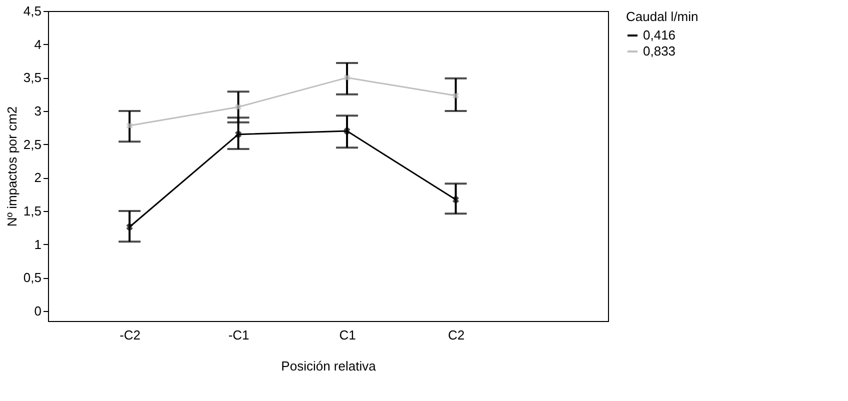 The image size is (848, 401). What do you see at coordinates (32, 278) in the screenshot?
I see `y-tick-label: 0,5` at bounding box center [32, 278].